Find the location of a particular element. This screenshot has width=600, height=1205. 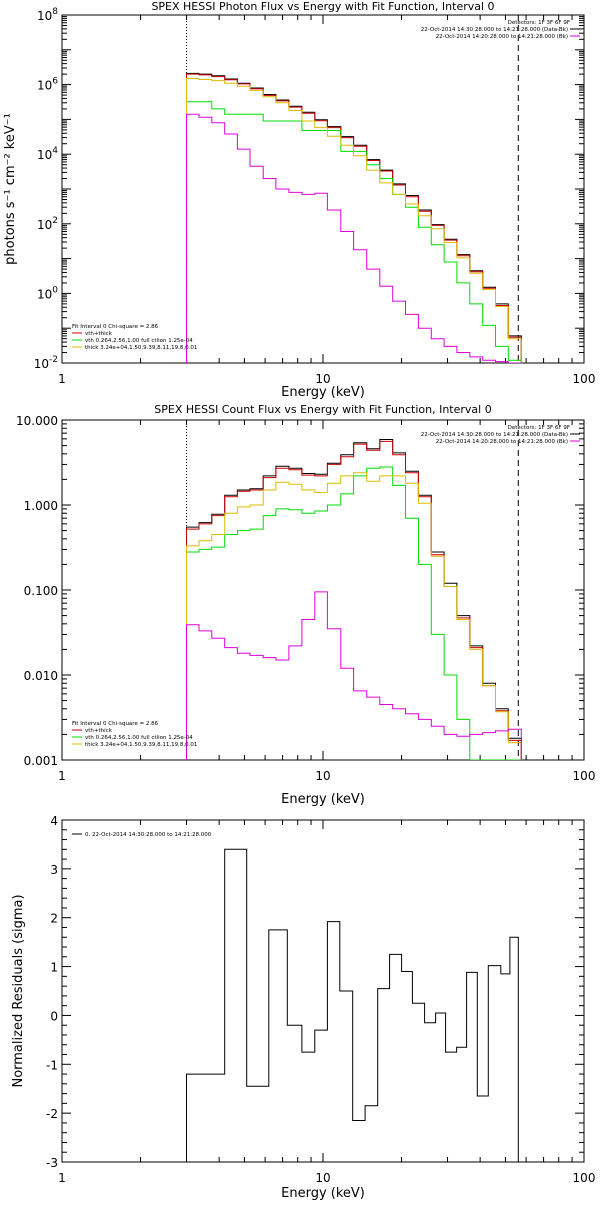

series-line-data is located at coordinates (352, 1005).